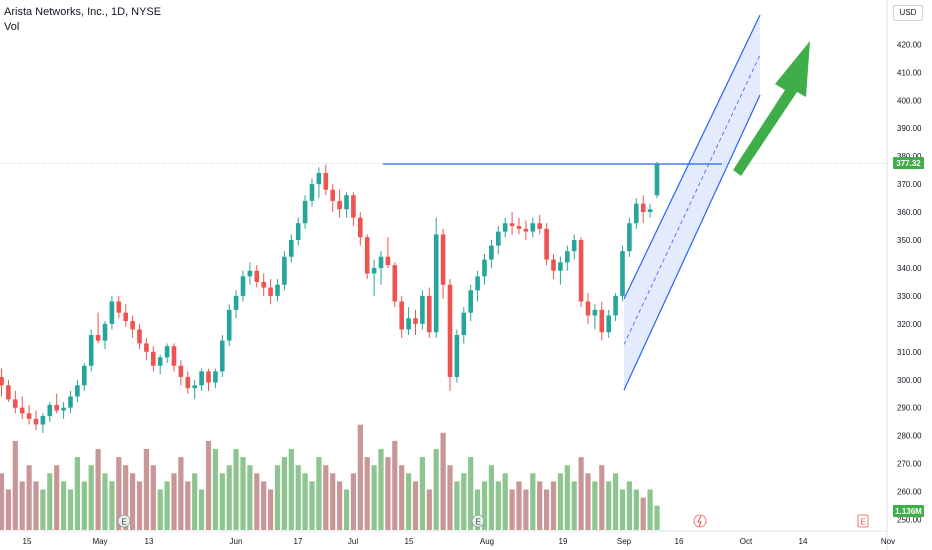 This screenshot has height=550, width=932. I want to click on channel-median-line, so click(692, 199).